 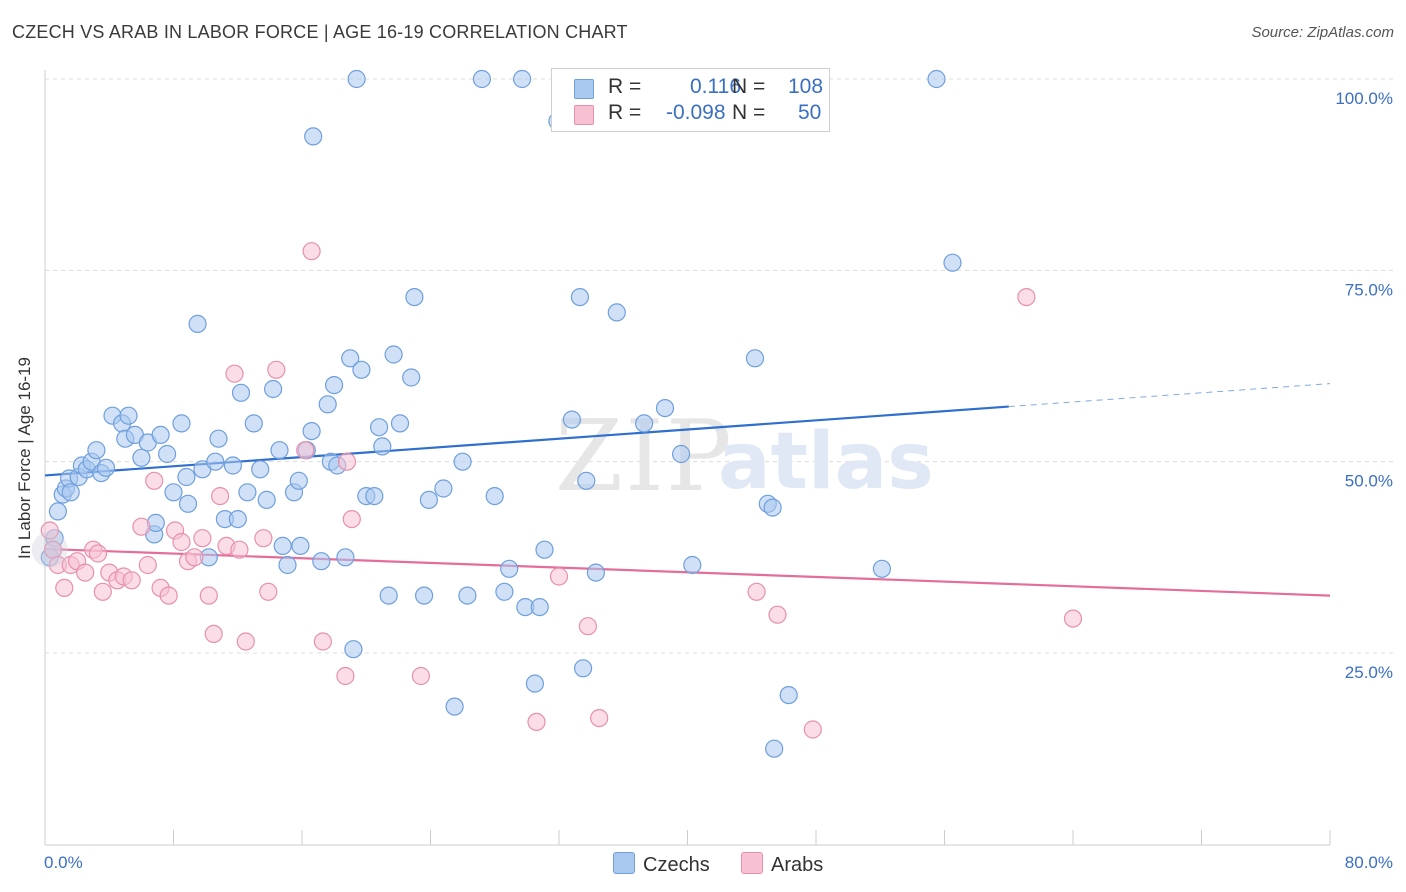 What do you see at coordinates (1369, 289) in the screenshot?
I see `y-tick-label-75: 75.0%` at bounding box center [1369, 289].